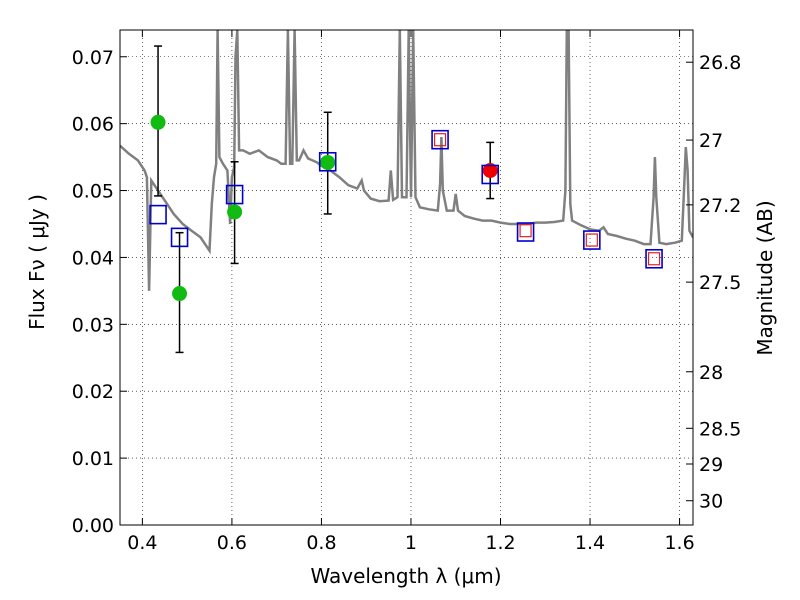 This screenshot has width=800, height=600. I want to click on y2-tick-label: 27.2, so click(720, 206).